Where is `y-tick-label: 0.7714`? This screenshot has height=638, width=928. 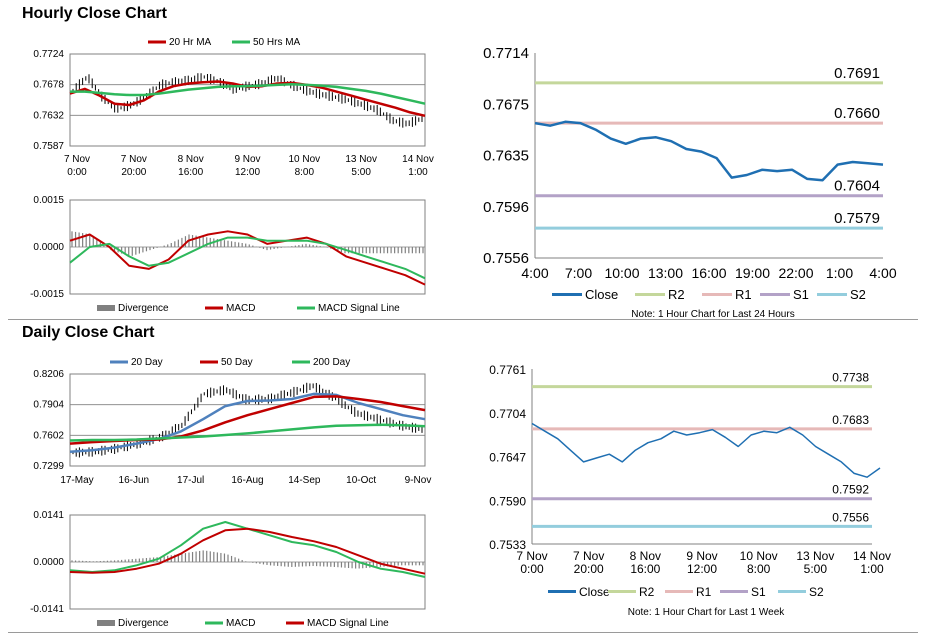
y-tick-label: 0.7714 is located at coordinates (506, 53).